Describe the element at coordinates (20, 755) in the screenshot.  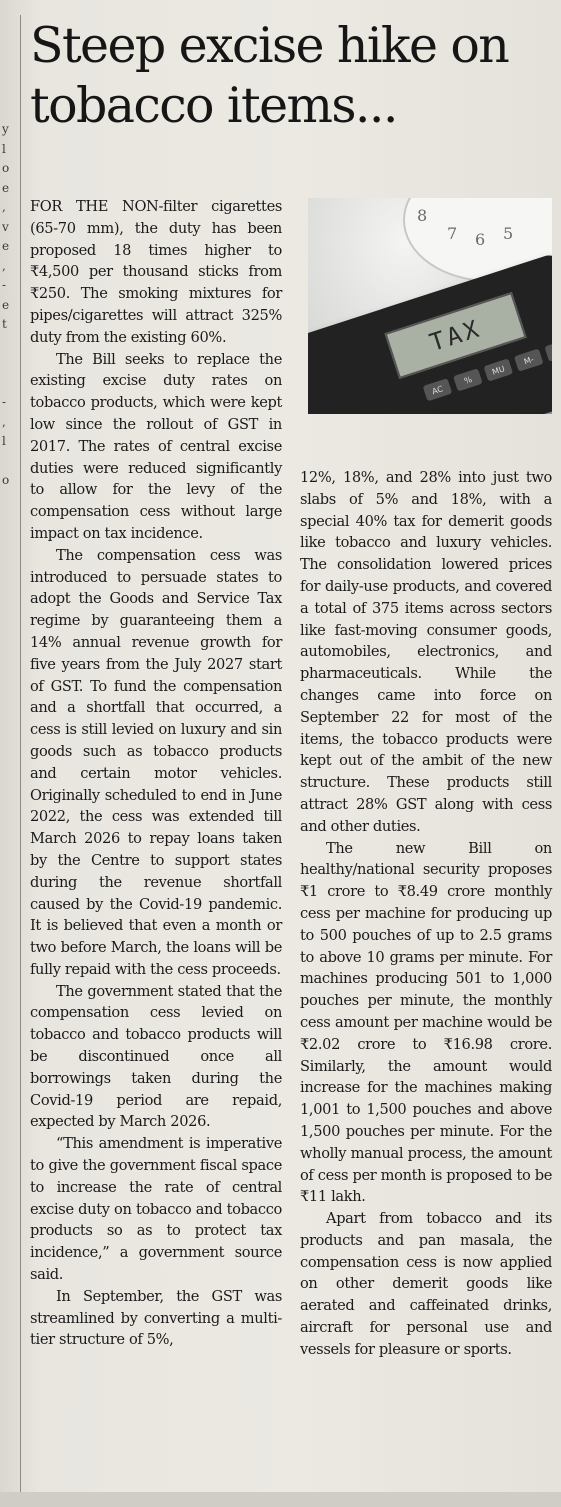
I see `column-divider` at that location.